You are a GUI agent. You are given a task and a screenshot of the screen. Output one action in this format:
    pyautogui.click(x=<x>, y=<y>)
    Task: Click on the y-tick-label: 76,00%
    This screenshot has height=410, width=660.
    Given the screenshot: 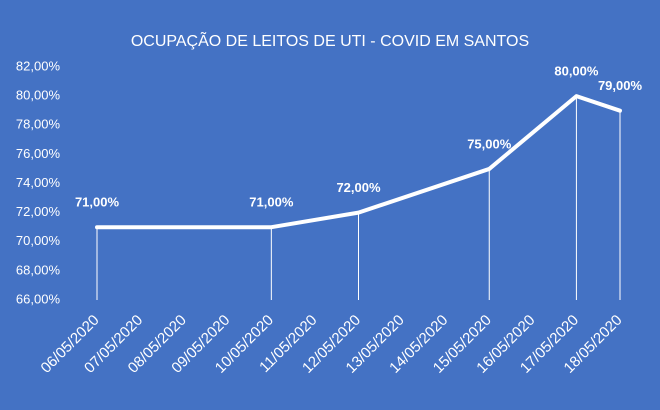 What is the action you would take?
    pyautogui.click(x=38, y=153)
    